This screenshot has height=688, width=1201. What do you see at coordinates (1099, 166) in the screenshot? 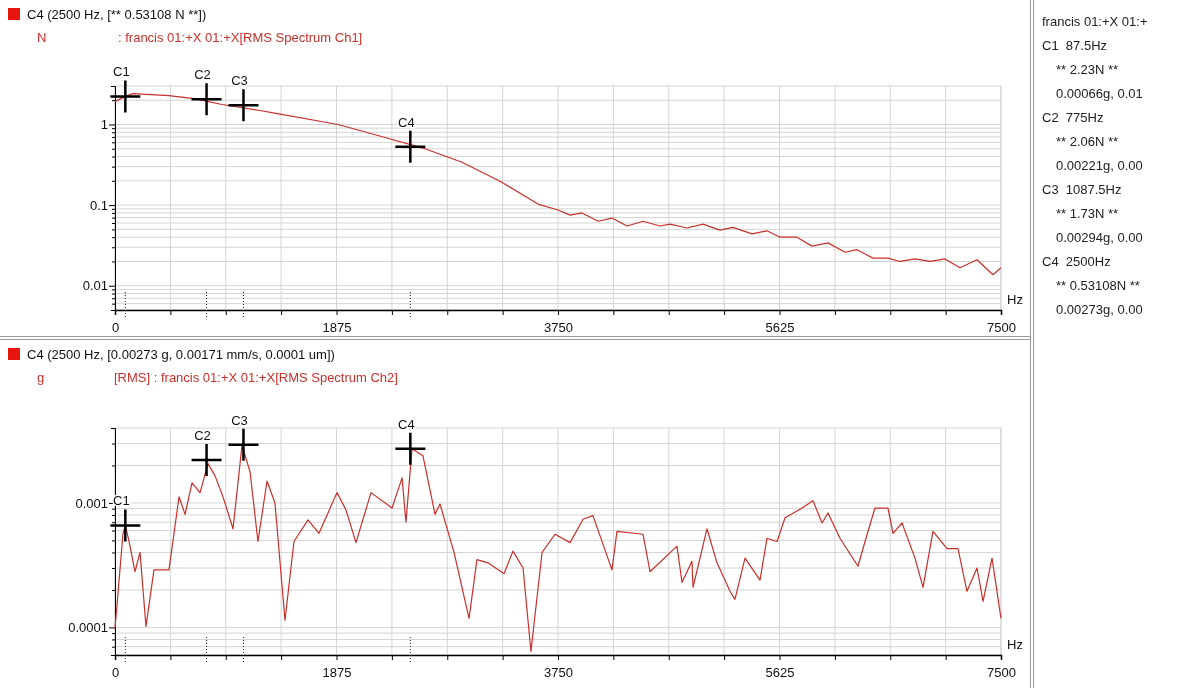
I see `text: 0.00221g, 0.00` at bounding box center [1099, 166].